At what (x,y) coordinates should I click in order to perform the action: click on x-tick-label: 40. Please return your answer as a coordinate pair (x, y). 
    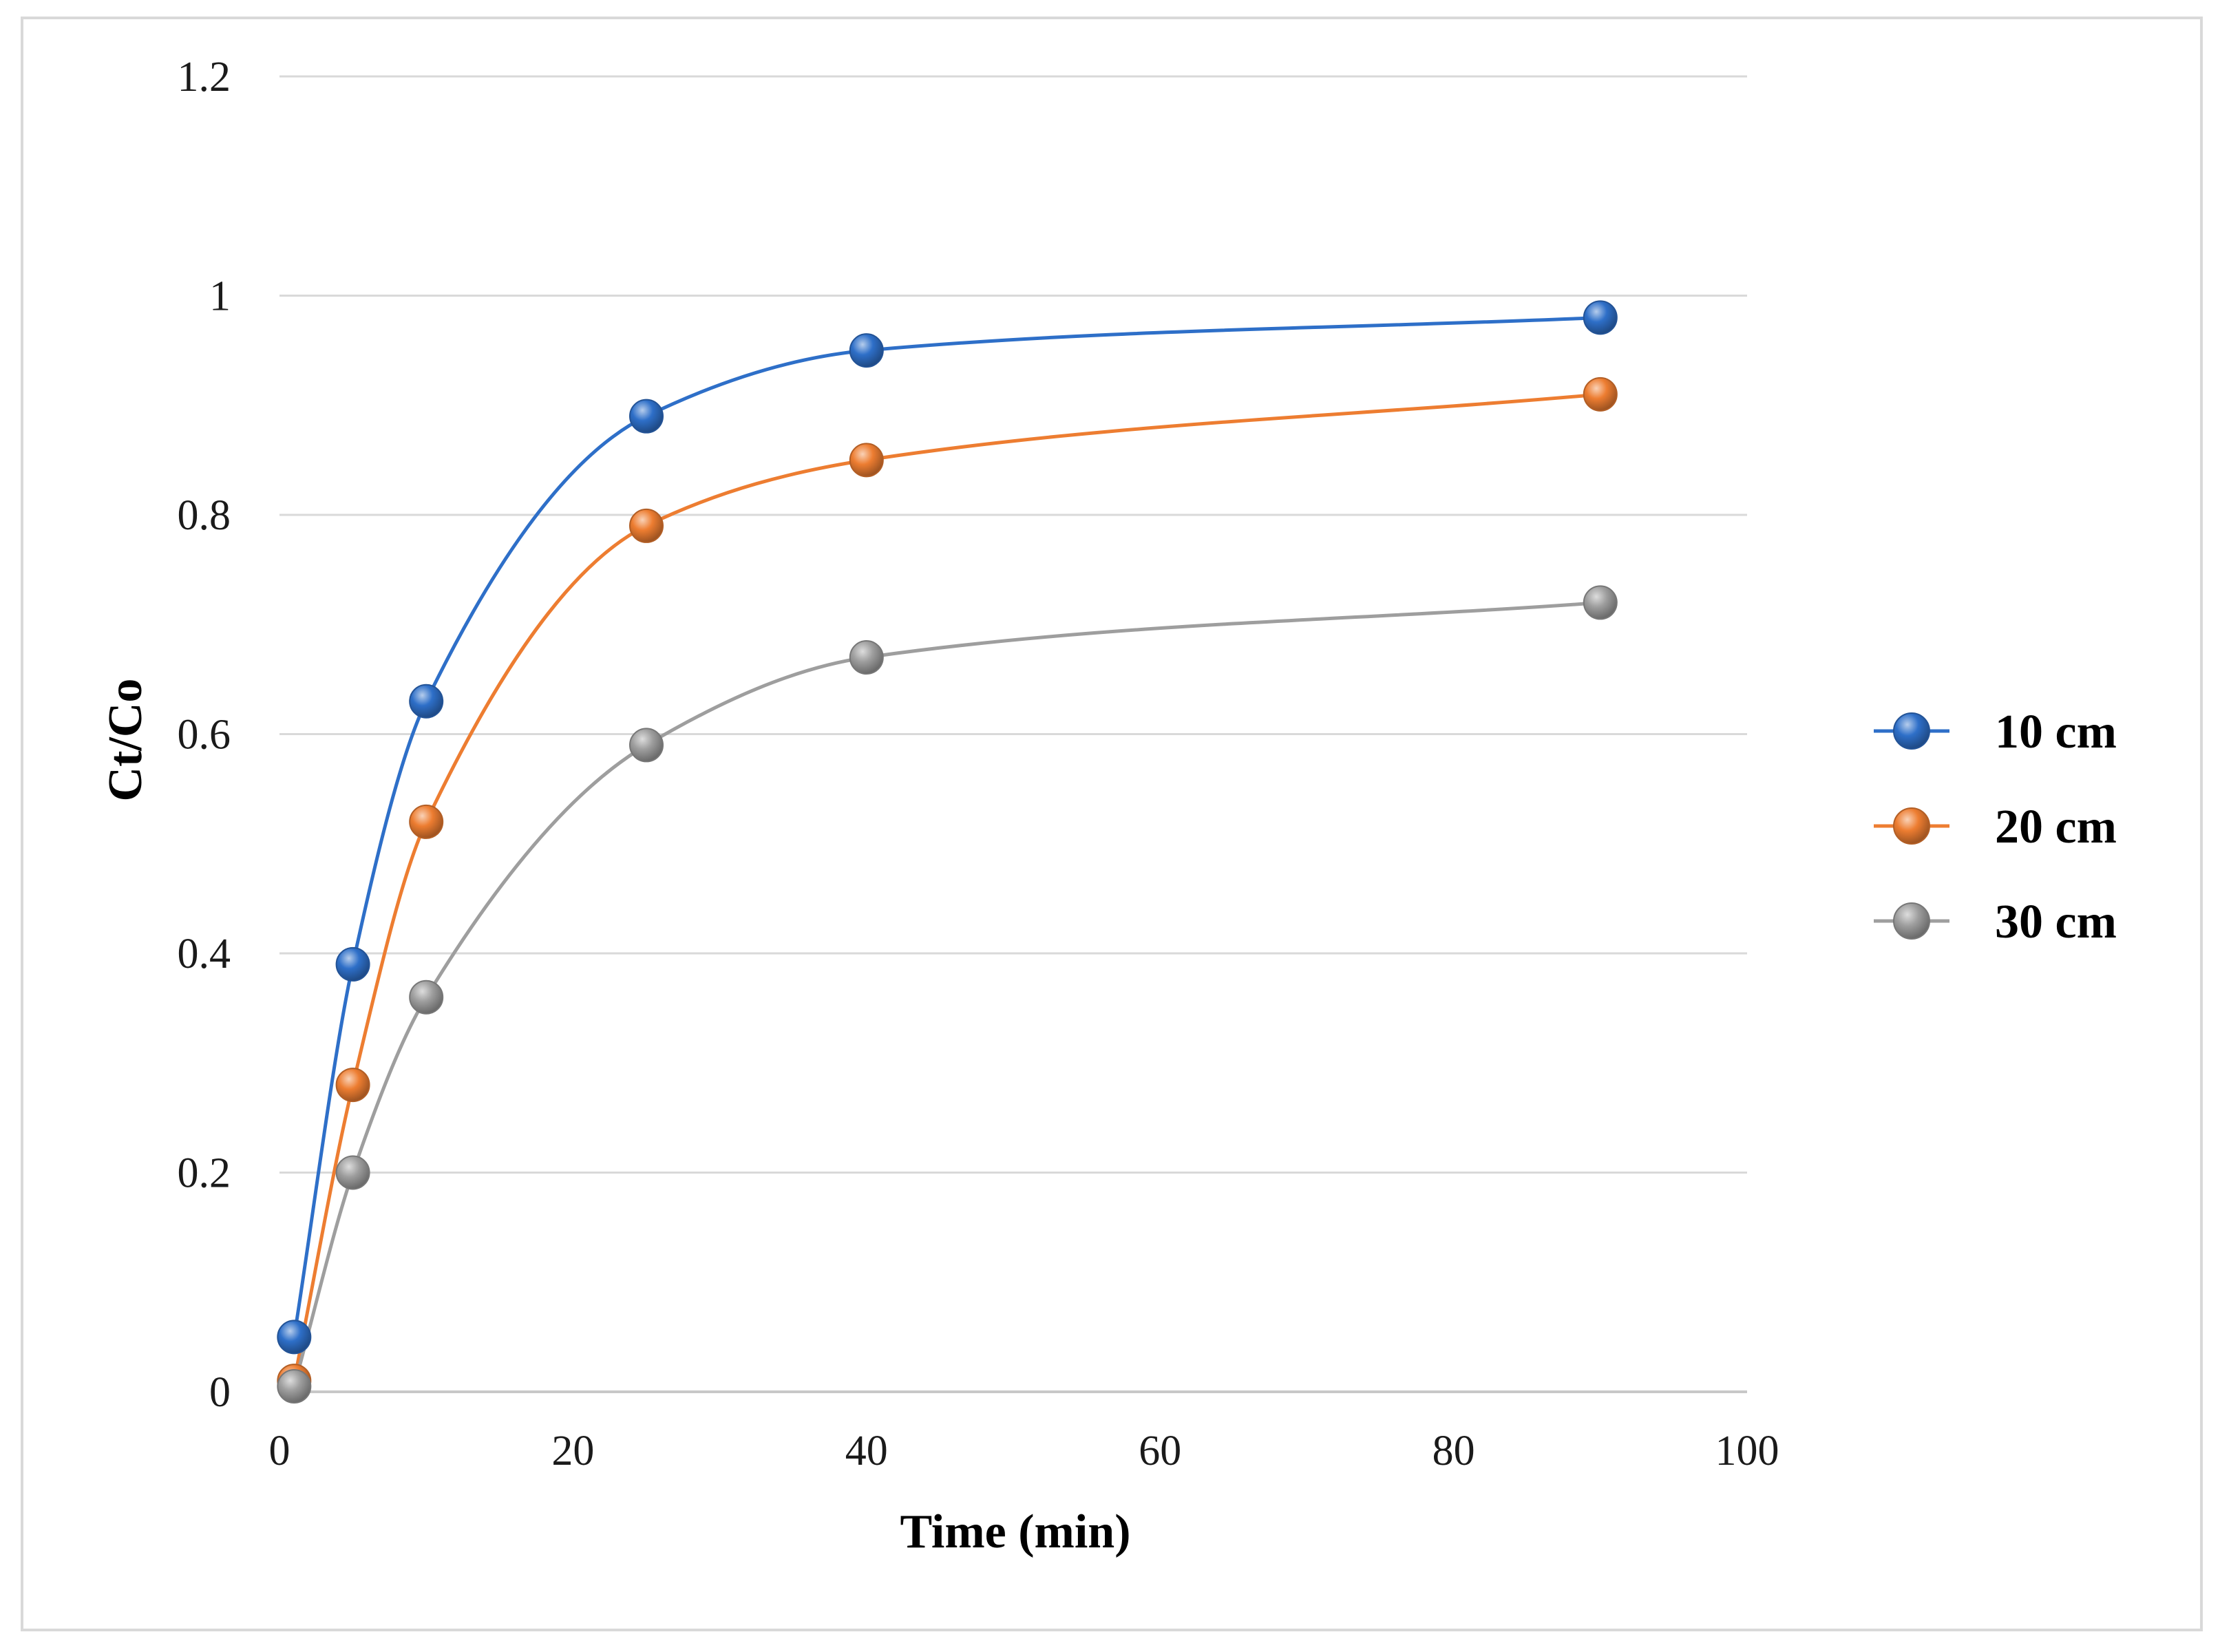
    Looking at the image, I should click on (866, 1451).